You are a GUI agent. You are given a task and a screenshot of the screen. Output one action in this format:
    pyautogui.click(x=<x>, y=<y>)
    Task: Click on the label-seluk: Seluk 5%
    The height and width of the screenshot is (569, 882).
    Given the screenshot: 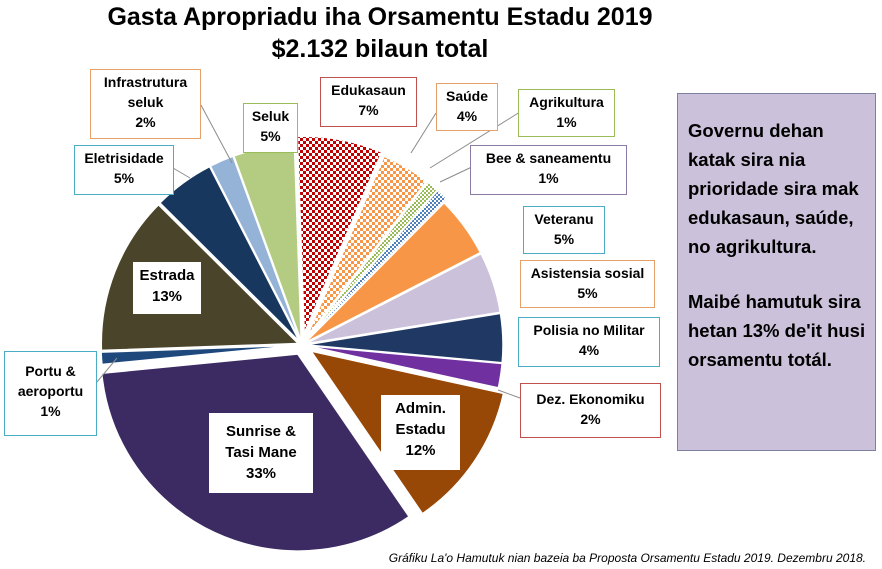 What is the action you would take?
    pyautogui.click(x=270, y=128)
    